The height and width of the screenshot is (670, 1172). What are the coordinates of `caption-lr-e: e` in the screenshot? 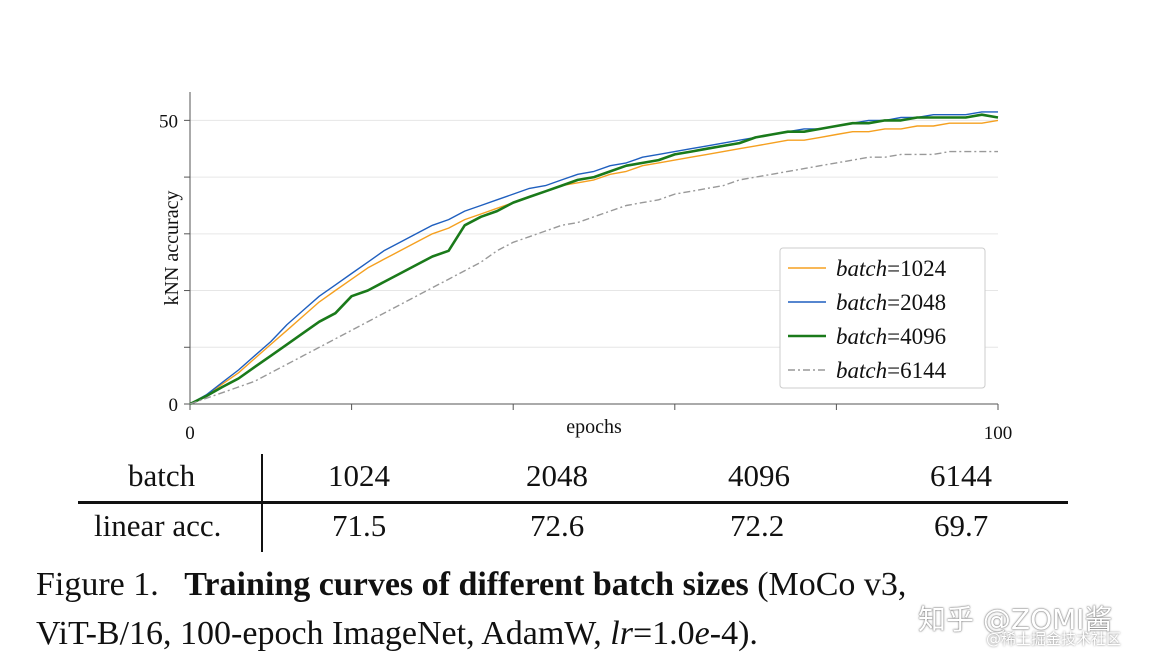 It's located at (702, 633).